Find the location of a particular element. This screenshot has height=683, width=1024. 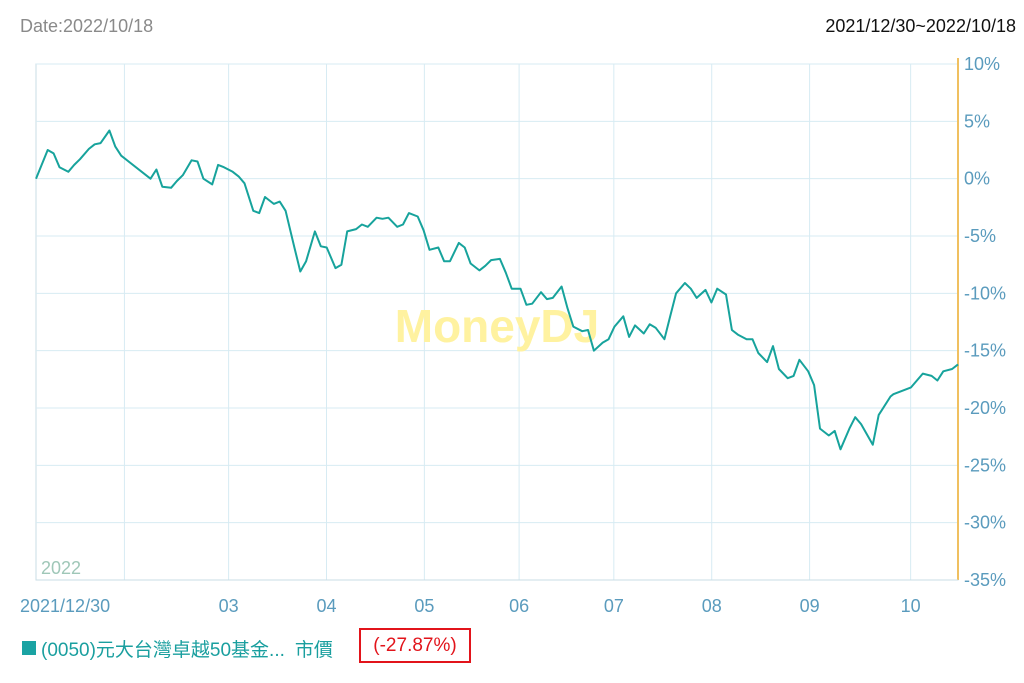

x-tick-label: 04 is located at coordinates (326, 606).